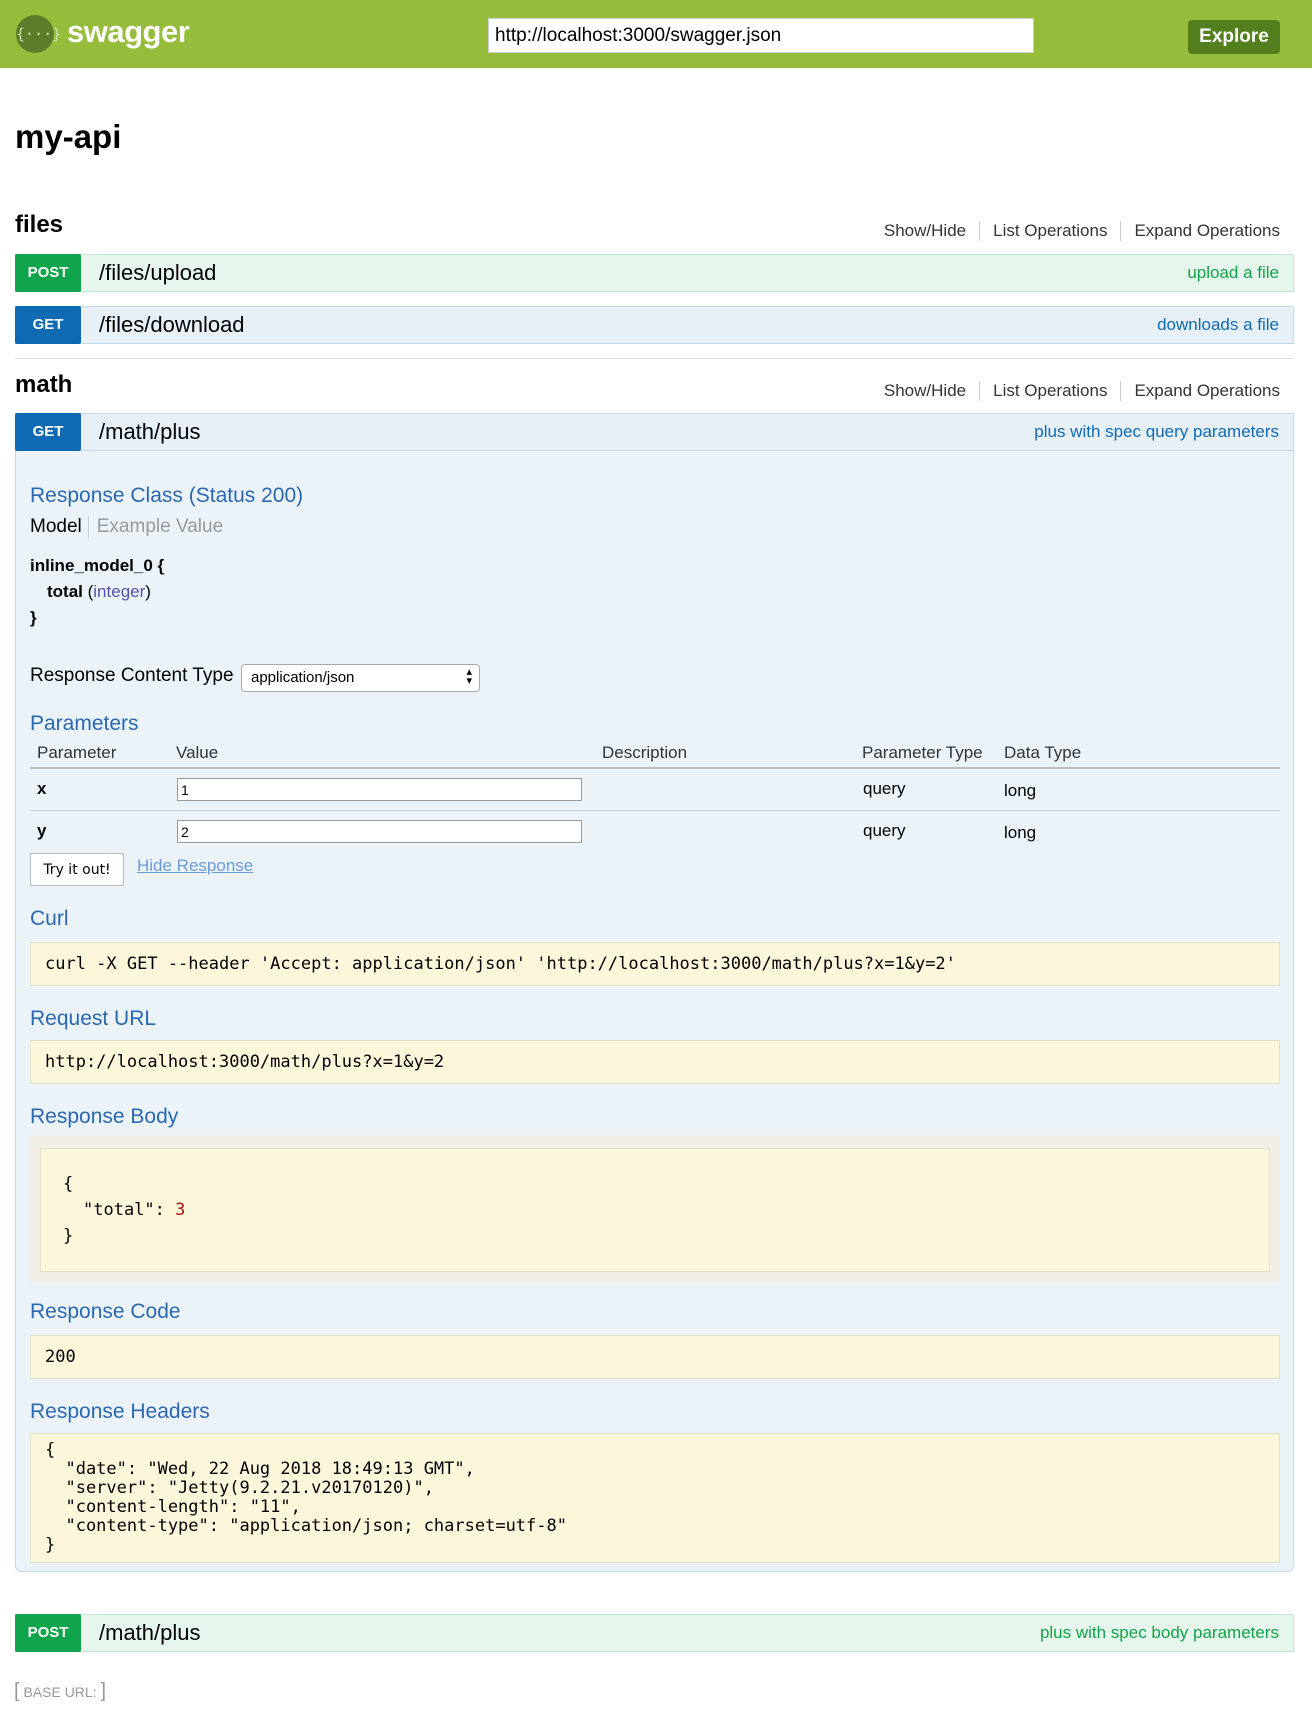 This screenshot has width=1312, height=1728. Describe the element at coordinates (65, 591) in the screenshot. I see `property-name: total` at that location.